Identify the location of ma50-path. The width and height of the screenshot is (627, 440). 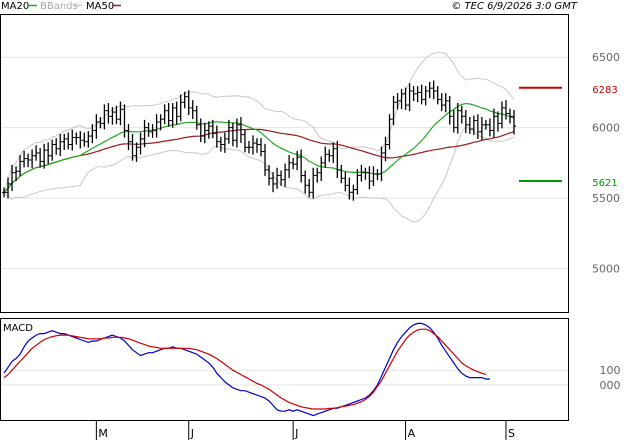
(259, 160).